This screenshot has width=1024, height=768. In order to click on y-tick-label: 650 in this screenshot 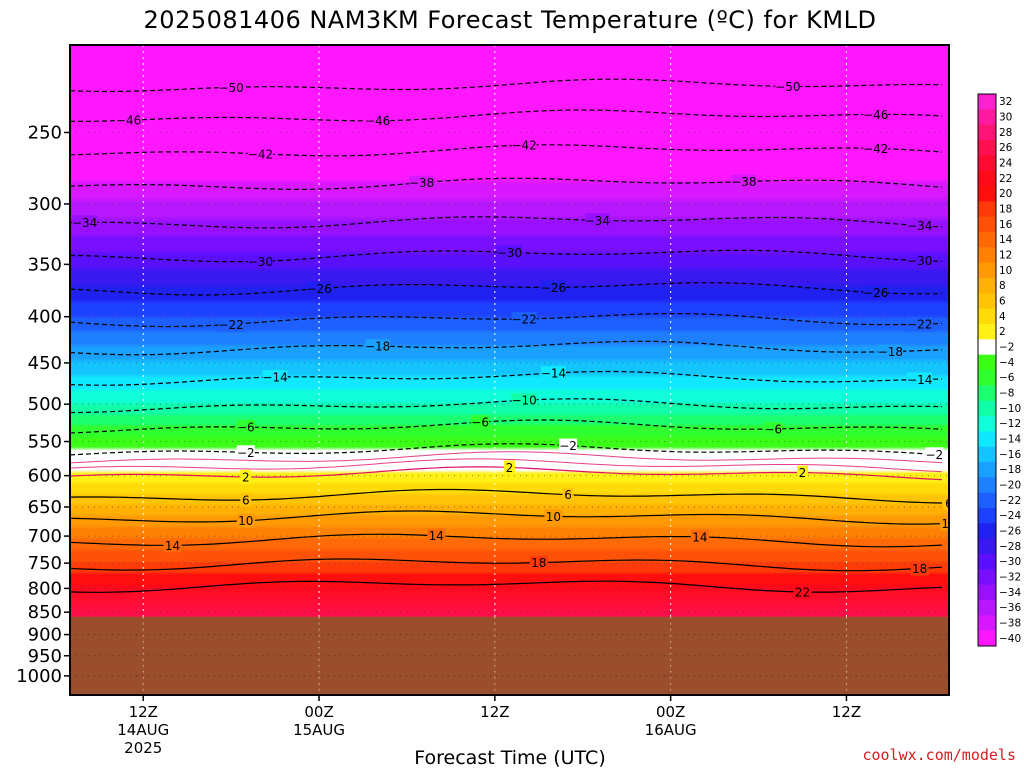, I will do `click(45, 507)`.